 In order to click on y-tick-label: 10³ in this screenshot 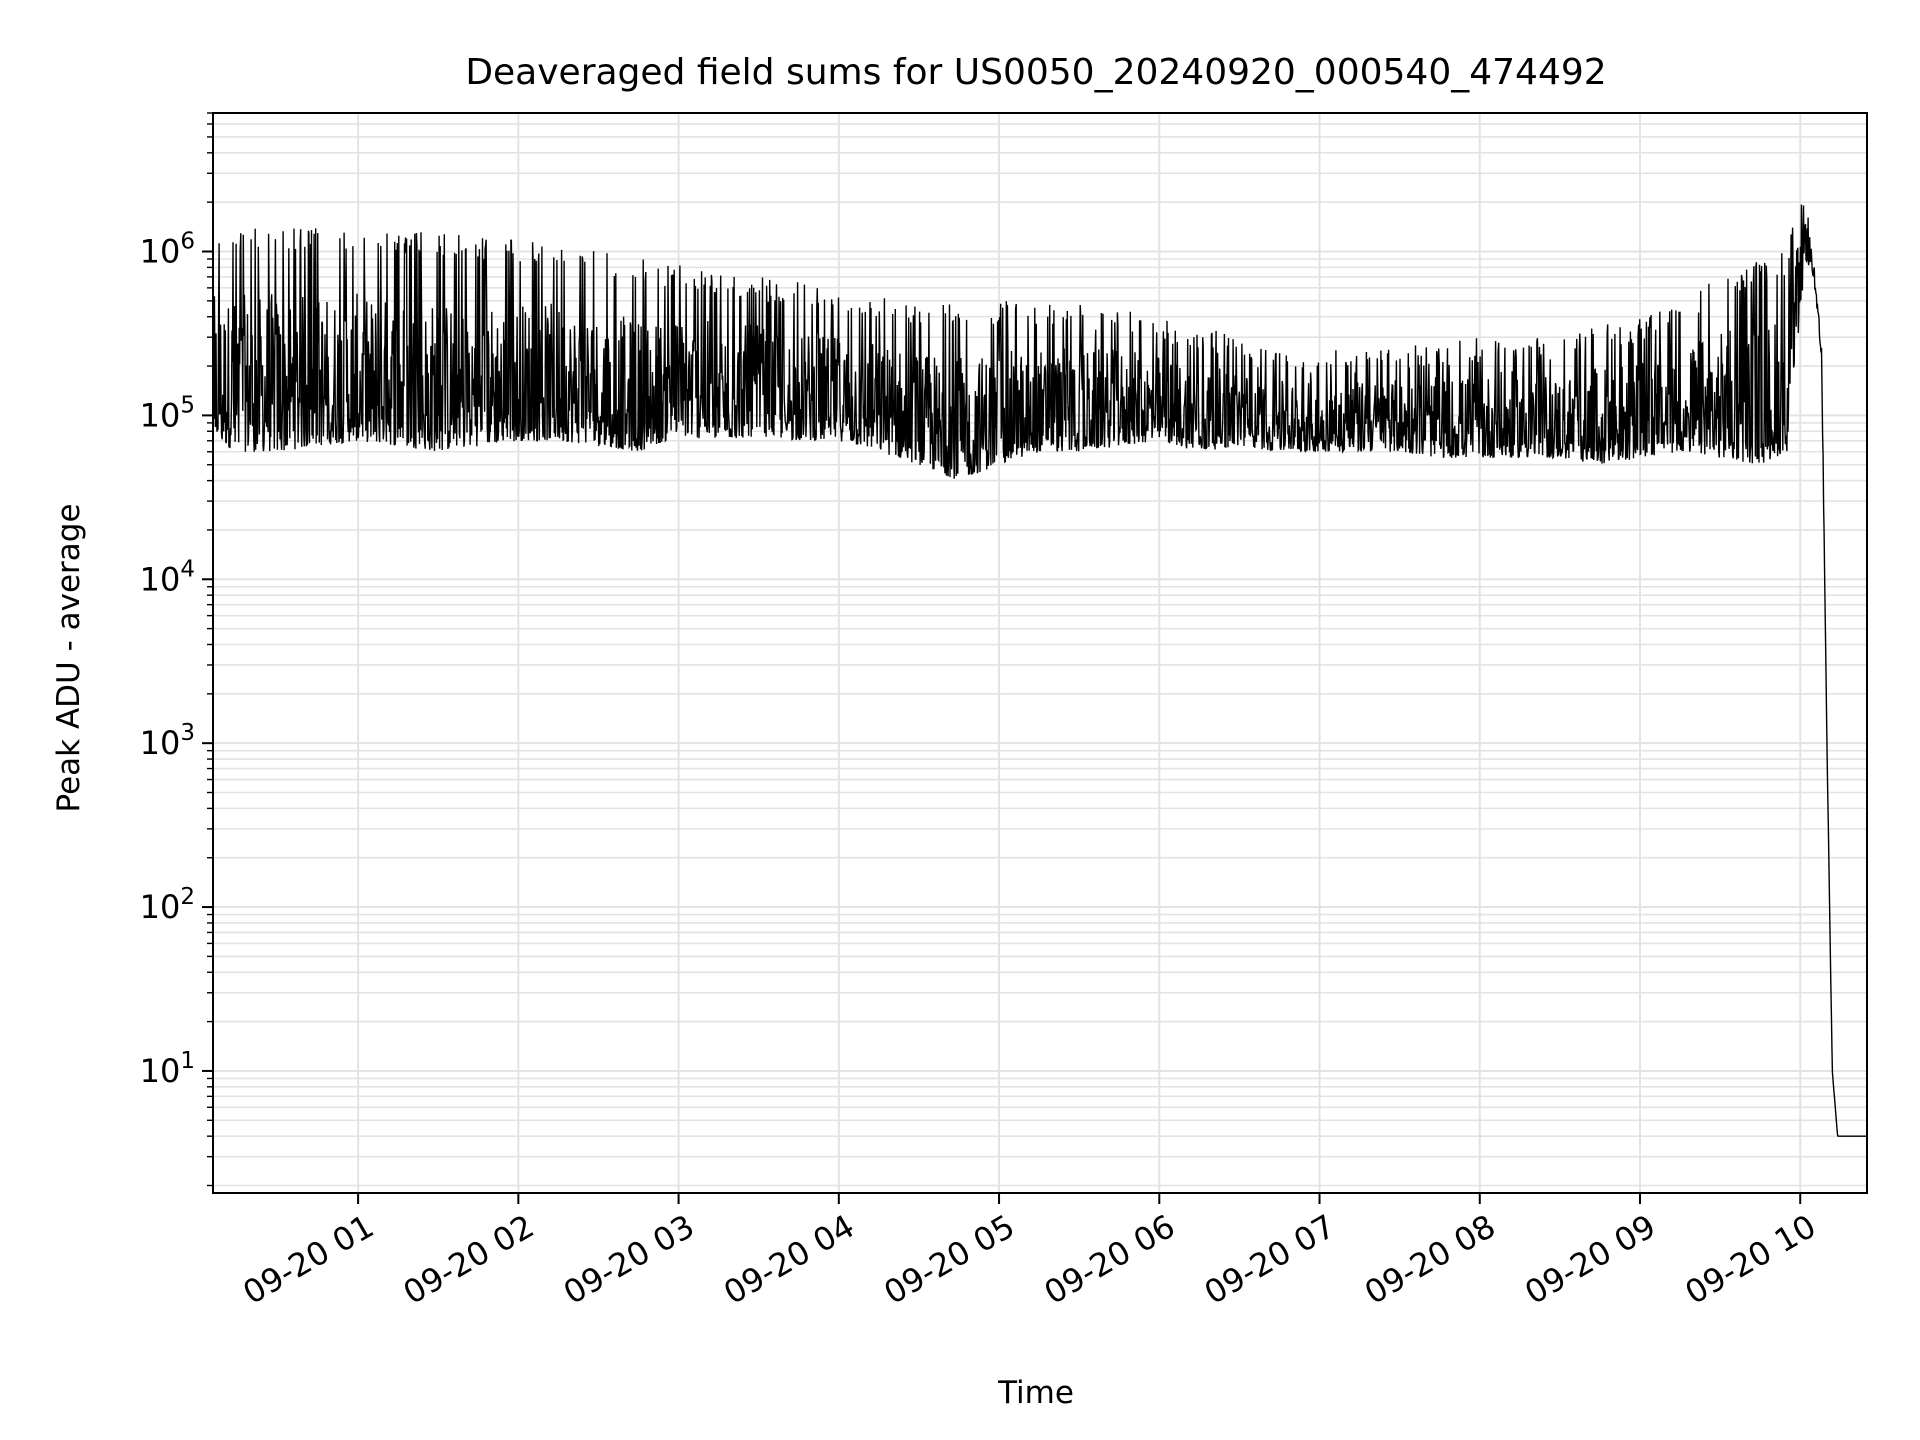, I will do `click(167, 741)`.